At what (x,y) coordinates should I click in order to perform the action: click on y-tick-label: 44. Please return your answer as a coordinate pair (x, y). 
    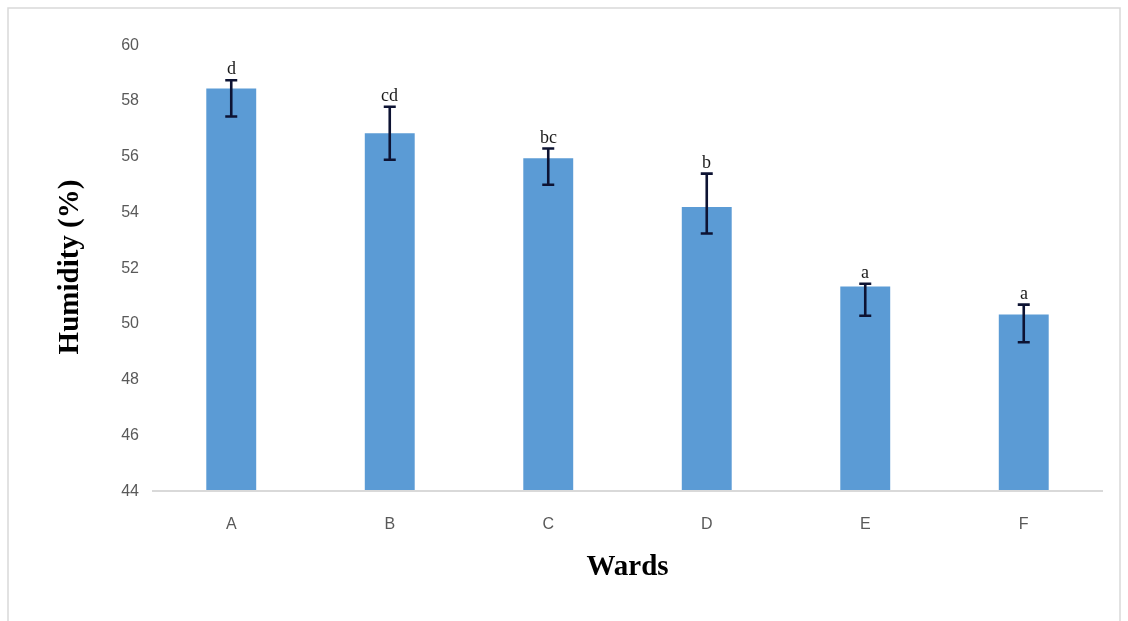
    Looking at the image, I should click on (130, 490).